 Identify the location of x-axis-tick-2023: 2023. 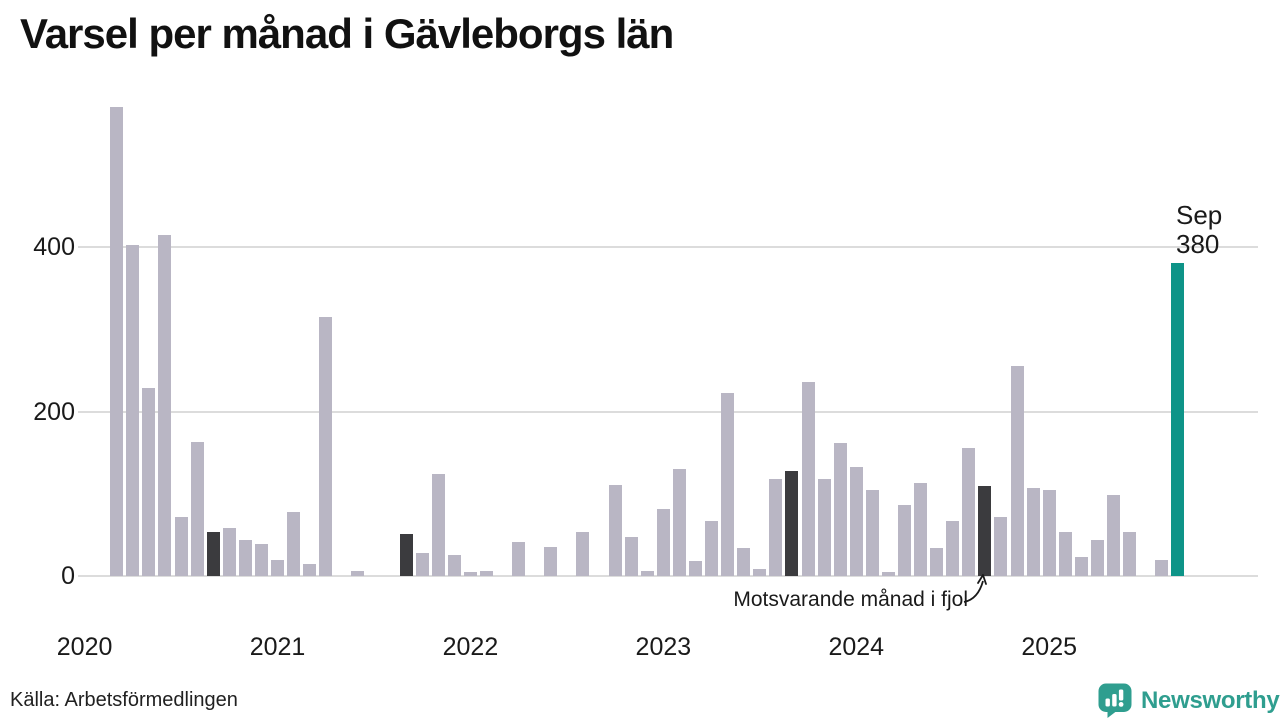
(663, 647).